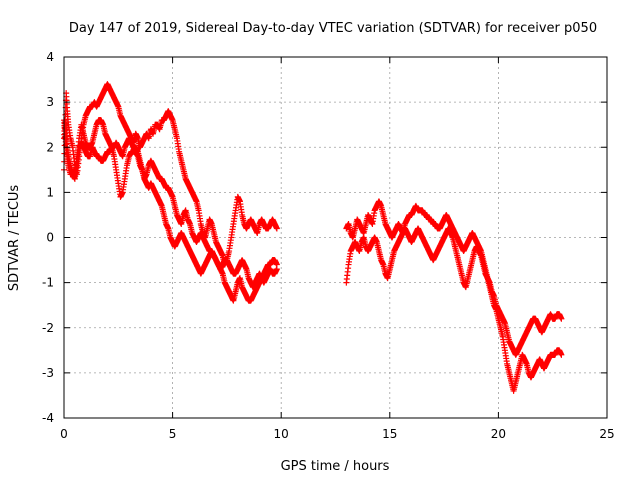 The width and height of the screenshot is (640, 480). I want to click on x-tick-label: 0, so click(64, 434).